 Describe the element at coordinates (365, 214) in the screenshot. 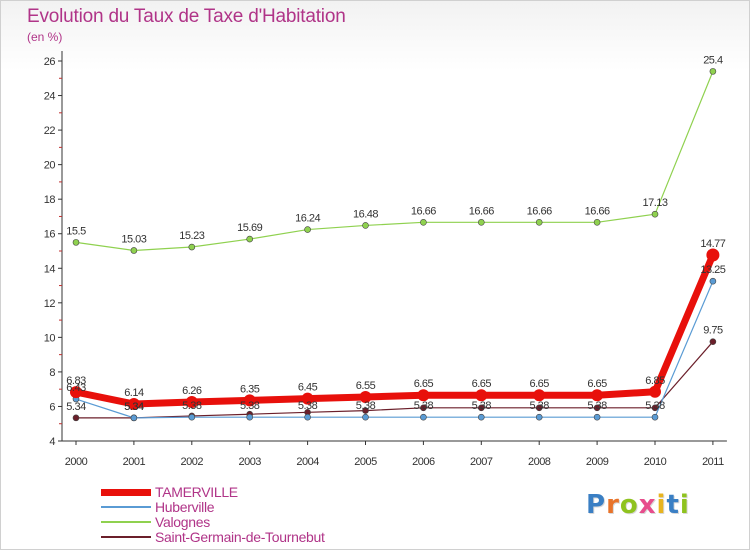

I see `data-label: 16.48` at that location.